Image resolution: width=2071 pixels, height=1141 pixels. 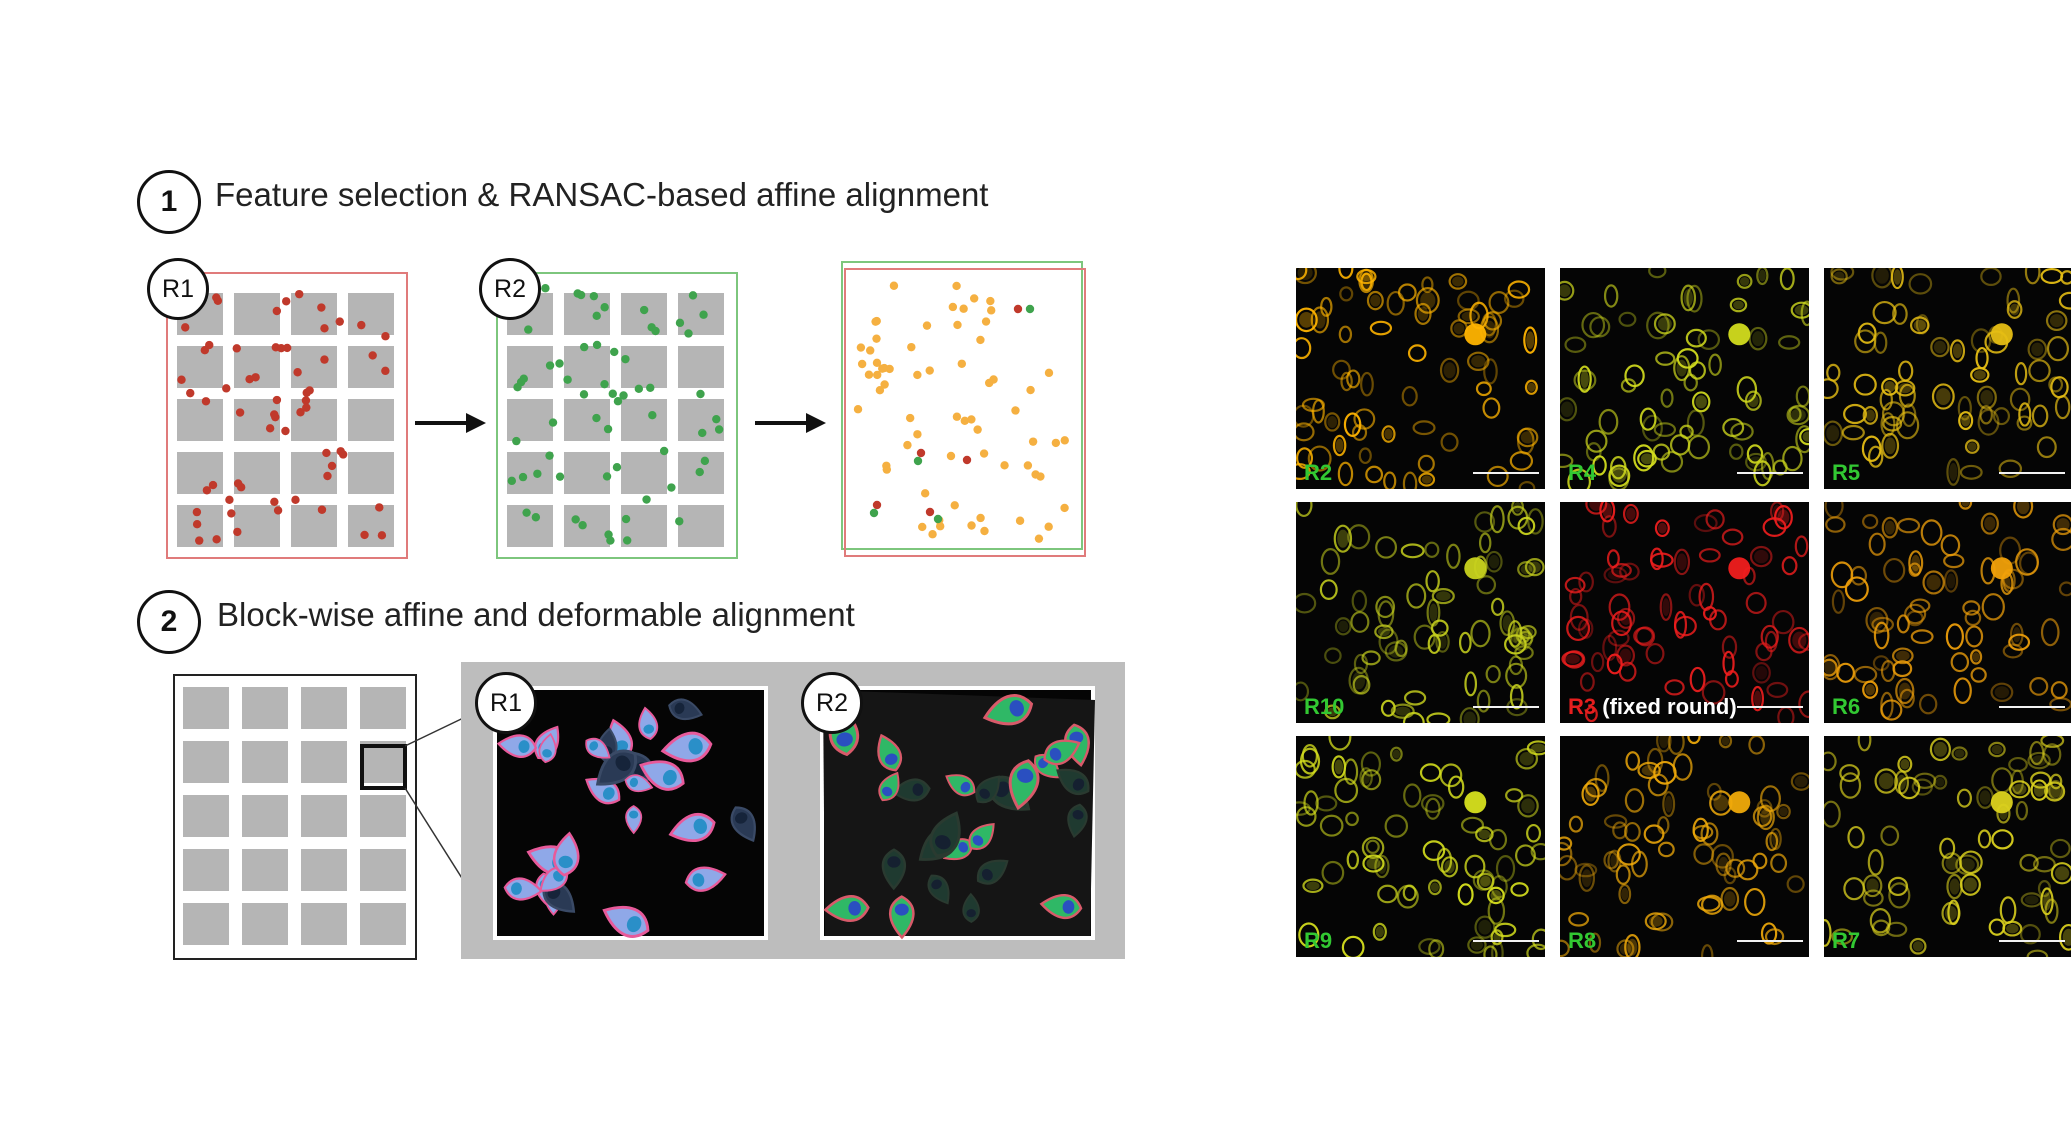 I want to click on image-panel: R6, so click(x=1947, y=612).